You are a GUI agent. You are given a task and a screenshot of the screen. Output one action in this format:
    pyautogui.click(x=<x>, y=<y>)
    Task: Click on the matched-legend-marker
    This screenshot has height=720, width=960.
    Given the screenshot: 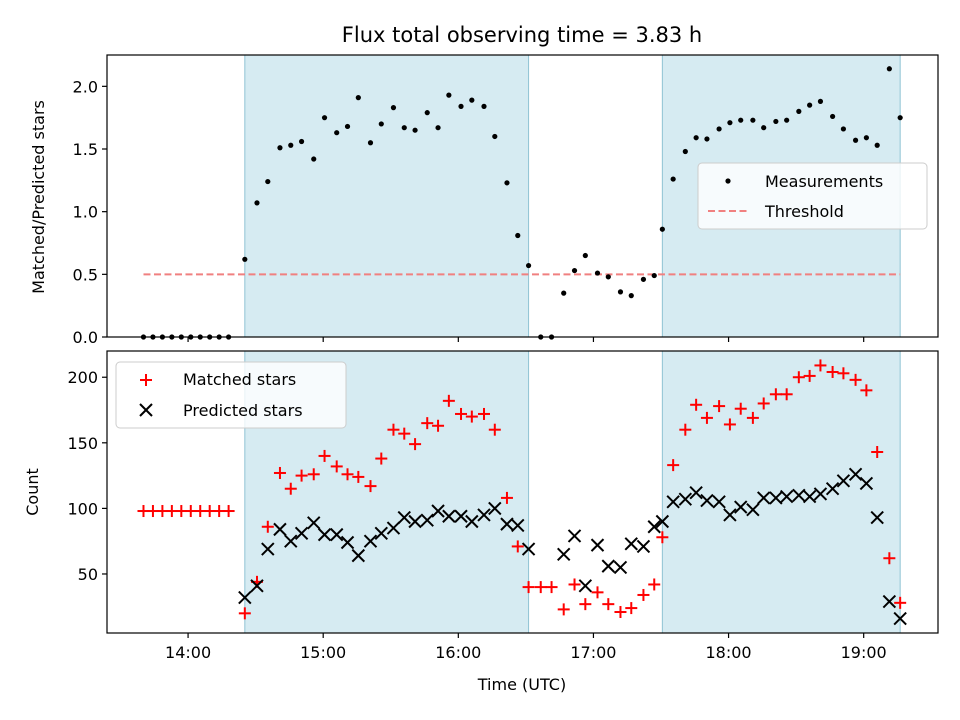 What is the action you would take?
    pyautogui.click(x=146, y=380)
    